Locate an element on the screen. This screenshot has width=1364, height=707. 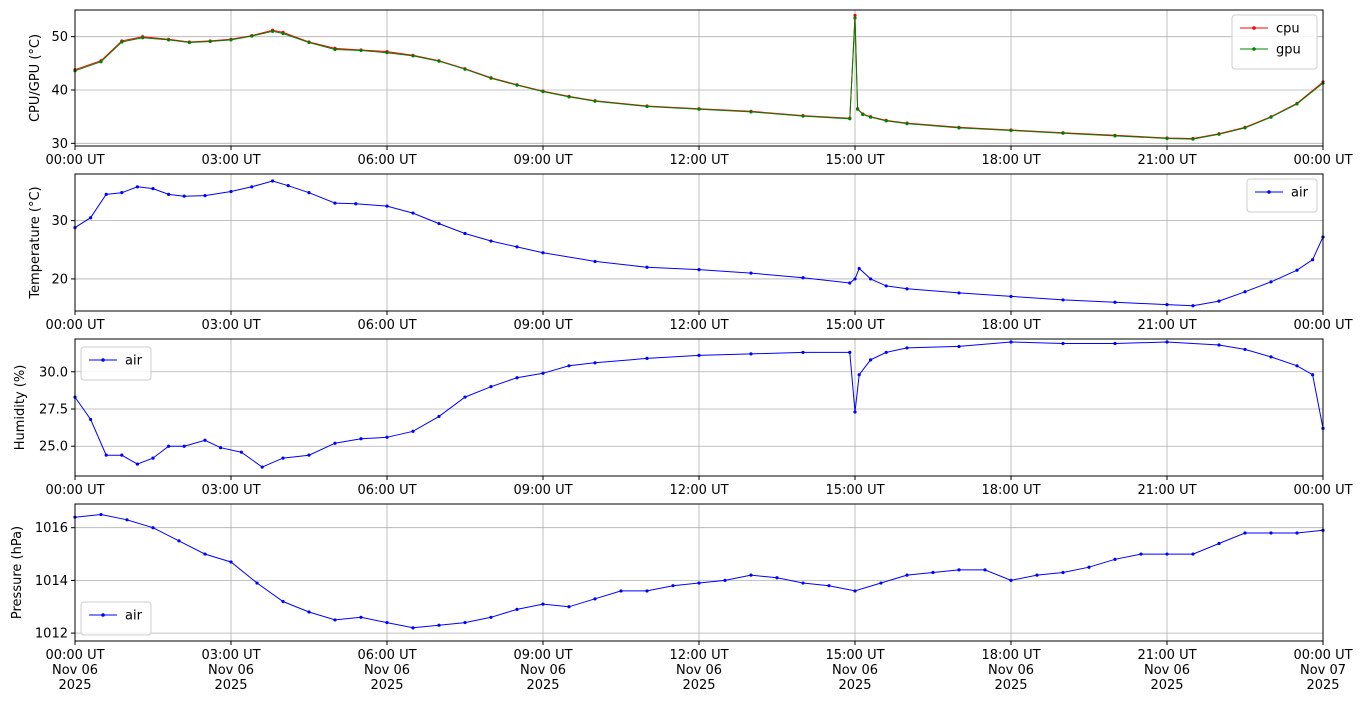
y-tick-label: 50 is located at coordinates (59, 37).